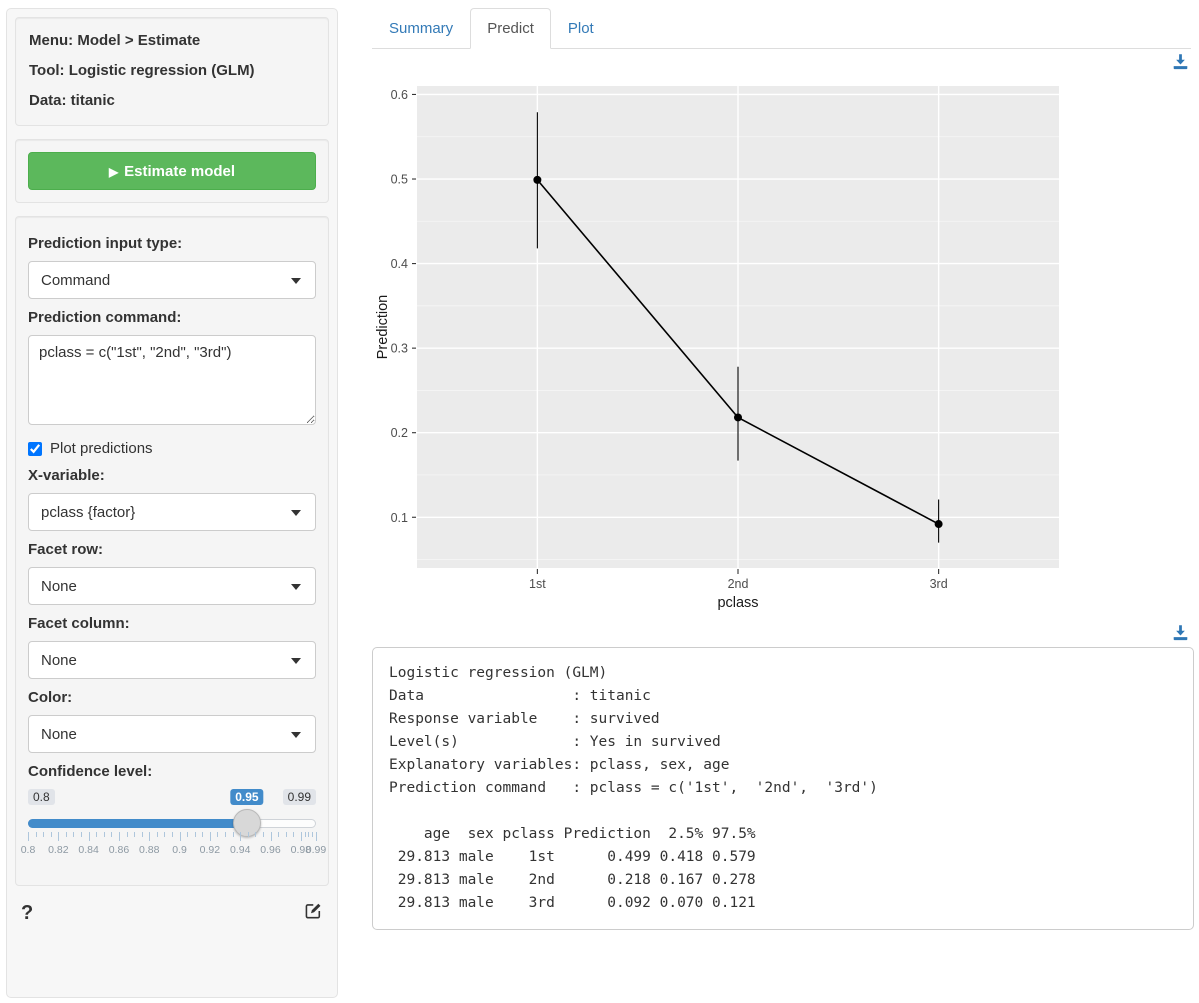 This screenshot has width=1199, height=1003. I want to click on slider-max-label: 0.99, so click(299, 797).